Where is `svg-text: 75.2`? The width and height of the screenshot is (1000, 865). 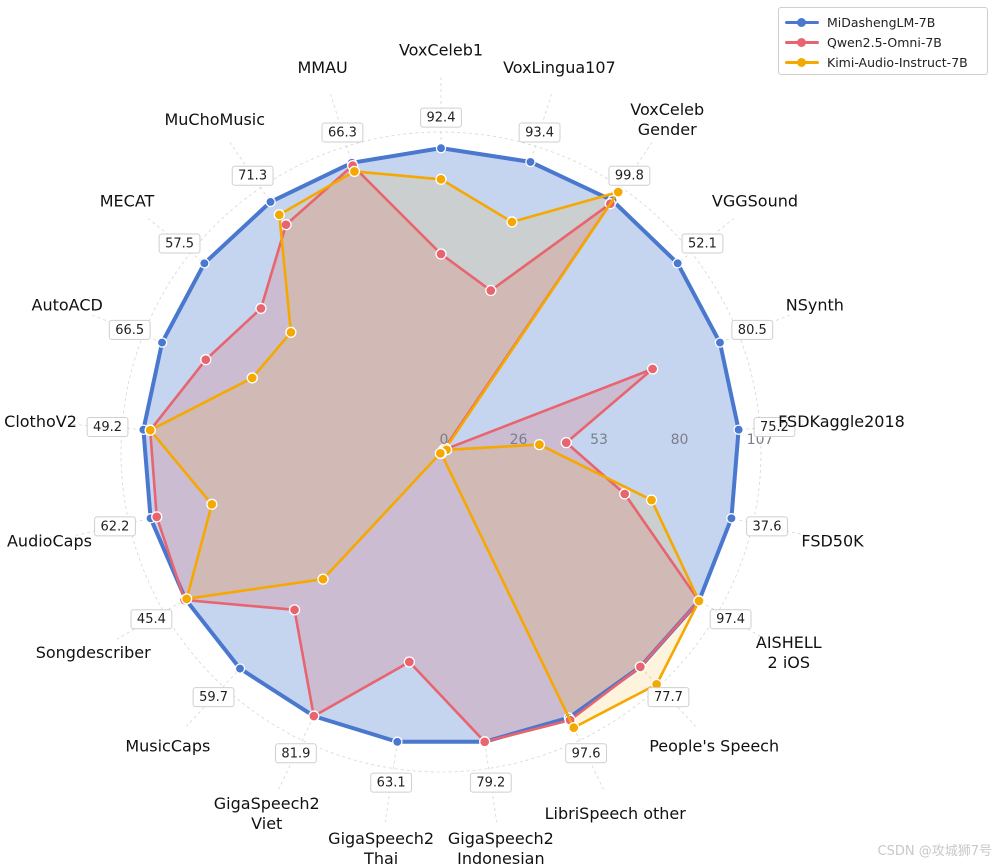 svg-text: 75.2 is located at coordinates (774, 427).